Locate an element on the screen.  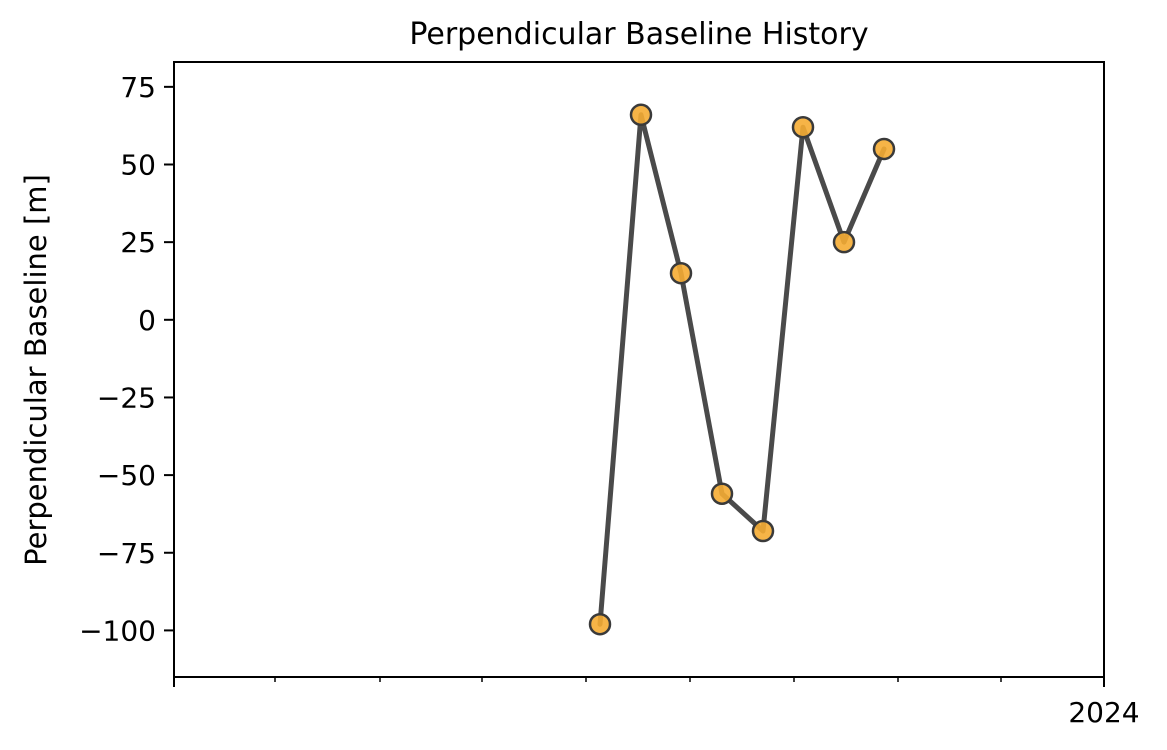
y-tick-label: 0 is located at coordinates (147, 320).